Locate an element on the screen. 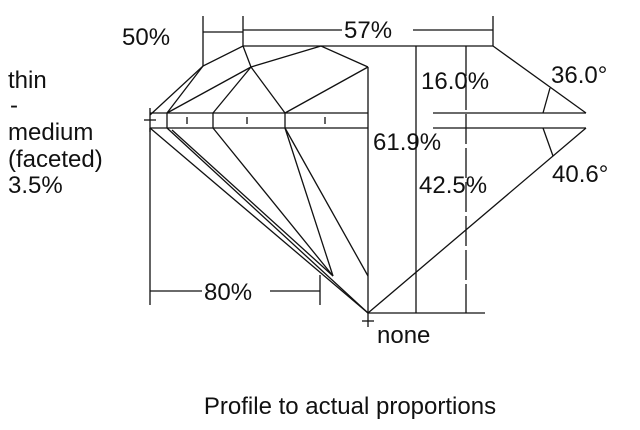  pavilion-facets is located at coordinates (267, 220).